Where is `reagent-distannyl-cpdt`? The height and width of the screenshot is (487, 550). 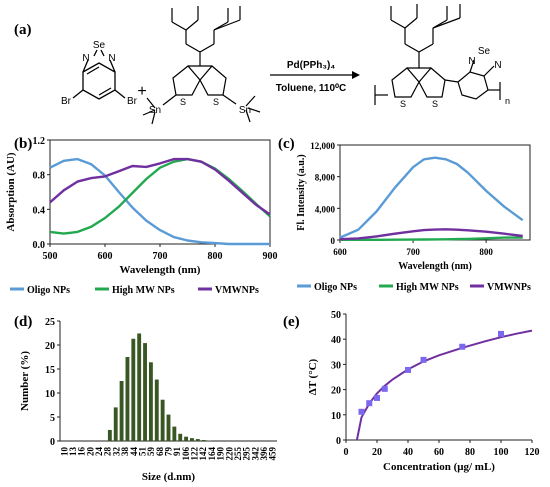
reagent-distannyl-cpdt is located at coordinates (201, 65).